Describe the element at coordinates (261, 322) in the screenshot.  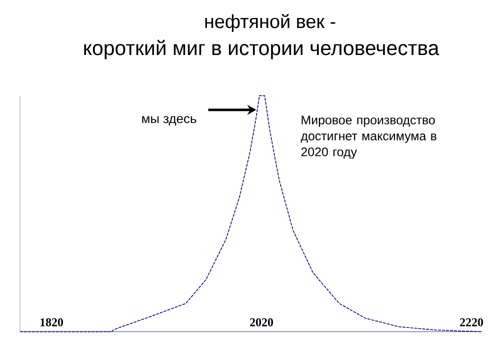
I see `x-tick-label: 2020` at that location.